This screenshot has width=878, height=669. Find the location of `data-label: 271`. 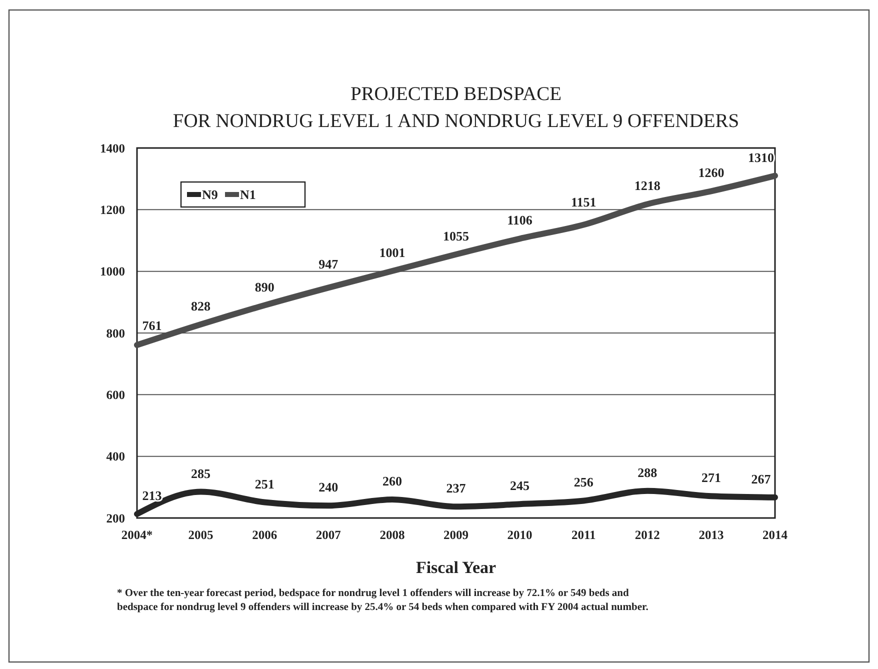

data-label: 271 is located at coordinates (711, 478).